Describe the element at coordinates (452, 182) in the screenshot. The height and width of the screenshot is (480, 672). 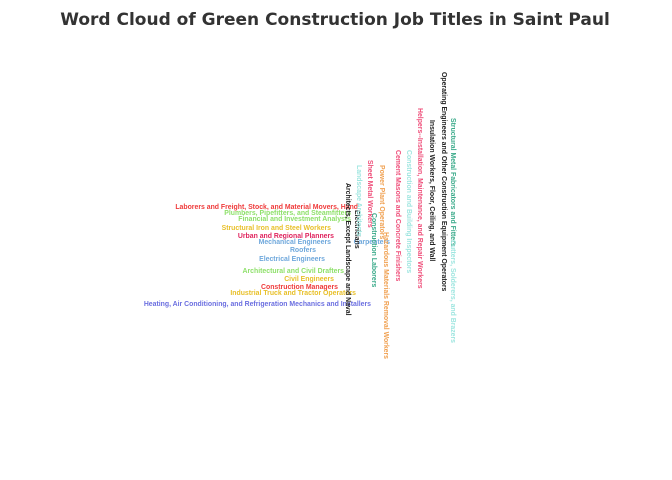
I see `word-27: Structural Metal Fabricators and Fitters` at that location.